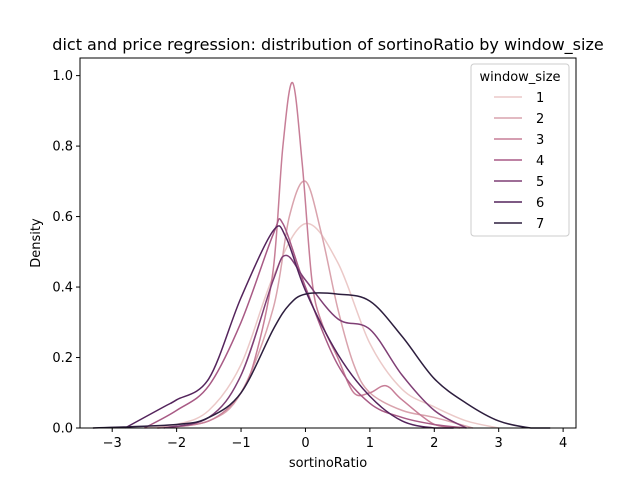  What do you see at coordinates (540, 140) in the screenshot?
I see `legend-label-3: 3` at bounding box center [540, 140].